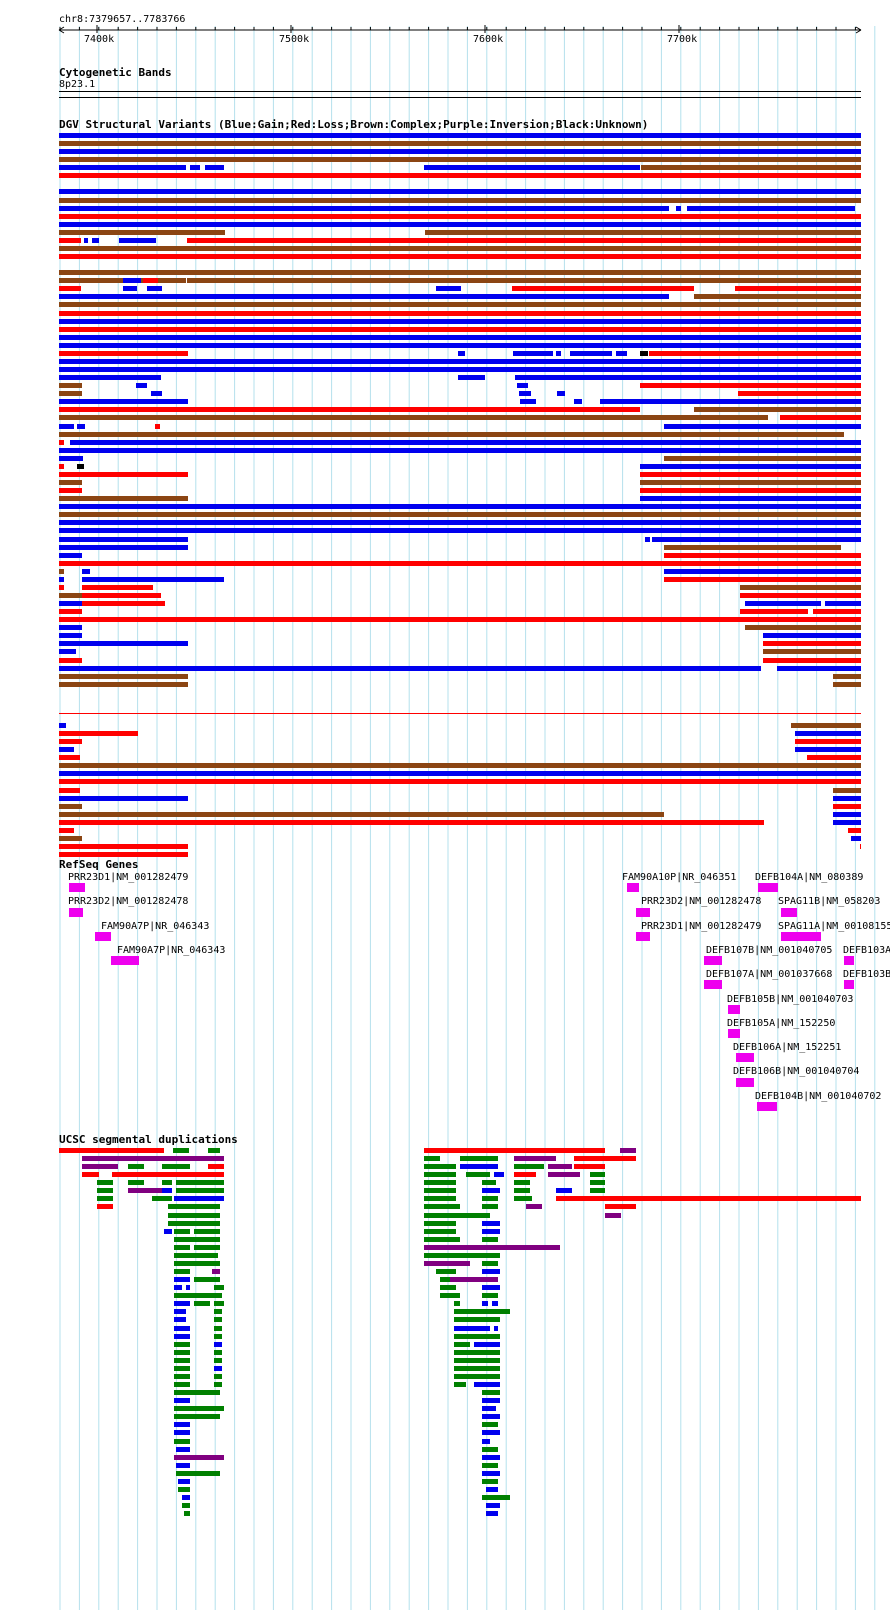  Describe the element at coordinates (171, 950) in the screenshot. I see `gene-label: FAM90A7P|NR_046343` at that location.